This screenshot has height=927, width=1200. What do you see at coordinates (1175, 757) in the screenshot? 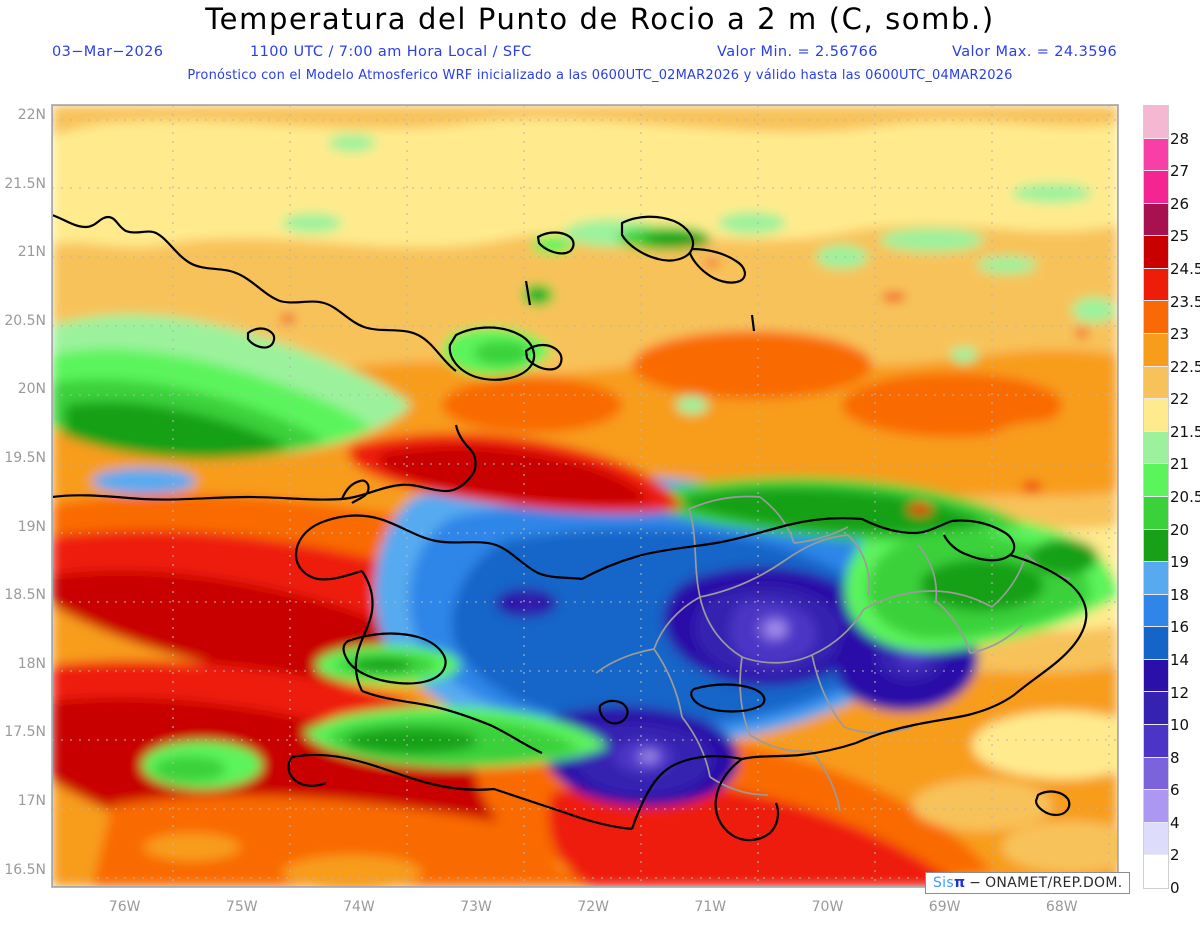
I see `colorbar-tick-label: 8` at bounding box center [1175, 757].